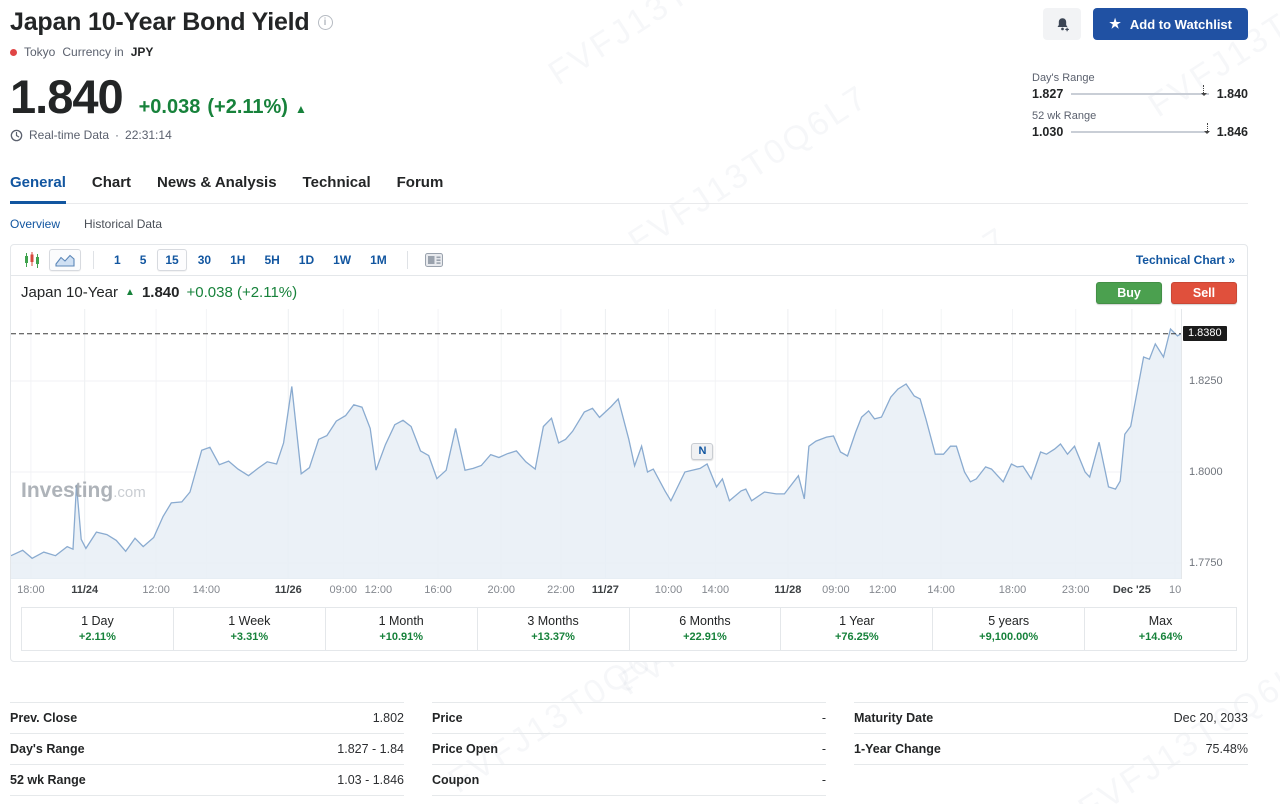 The image size is (1280, 804). What do you see at coordinates (48, 780) in the screenshot?
I see `quote-label: 52 wk Range` at bounding box center [48, 780].